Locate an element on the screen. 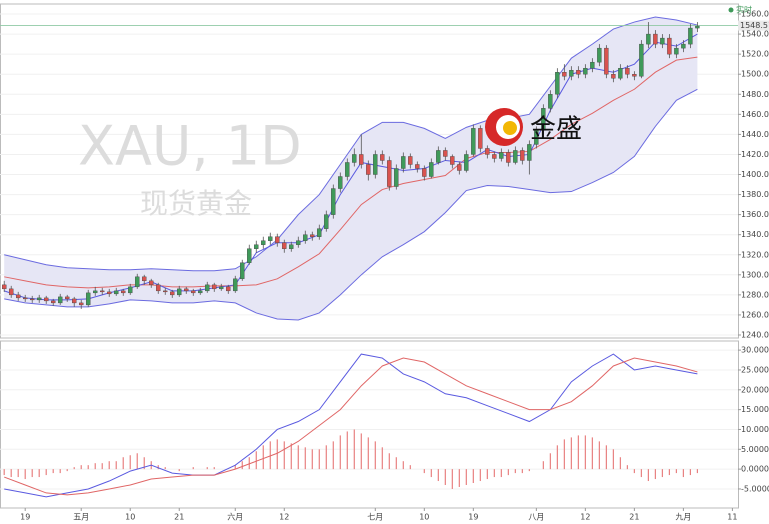 This screenshot has height=524, width=769. x-tick-label: 八月 is located at coordinates (536, 517).